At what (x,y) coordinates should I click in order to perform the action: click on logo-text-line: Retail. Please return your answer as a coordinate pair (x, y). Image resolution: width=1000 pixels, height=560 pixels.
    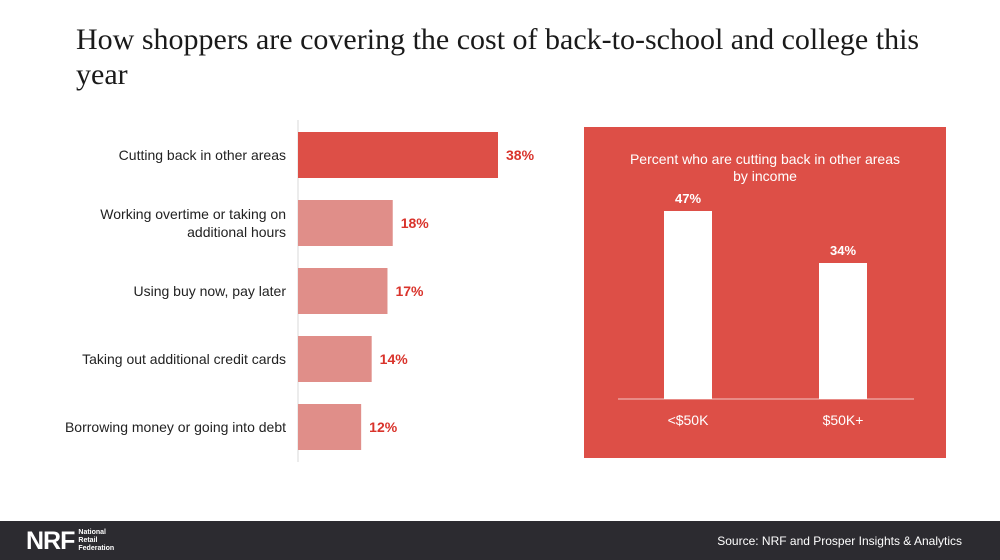
    Looking at the image, I should click on (88, 540).